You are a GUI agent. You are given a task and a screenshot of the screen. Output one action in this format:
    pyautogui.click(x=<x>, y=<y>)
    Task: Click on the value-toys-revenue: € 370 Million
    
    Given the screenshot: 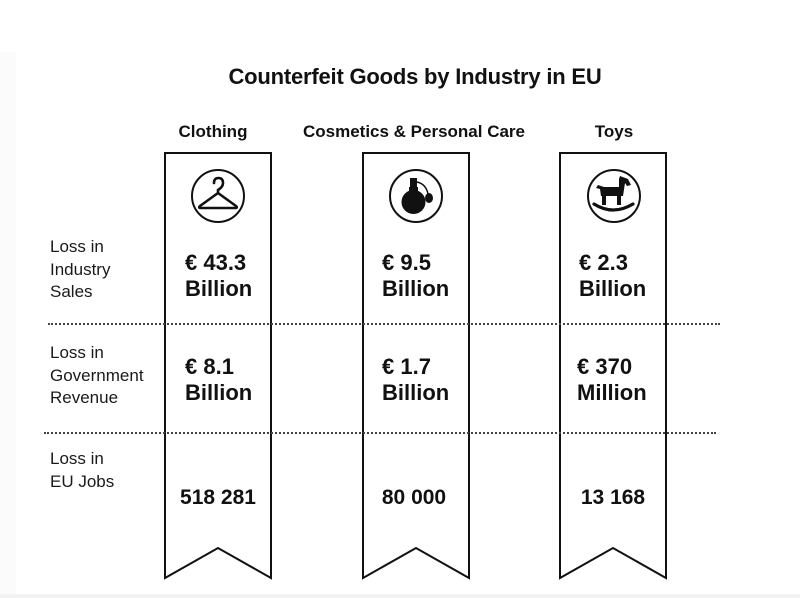 What is the action you would take?
    pyautogui.click(x=612, y=379)
    